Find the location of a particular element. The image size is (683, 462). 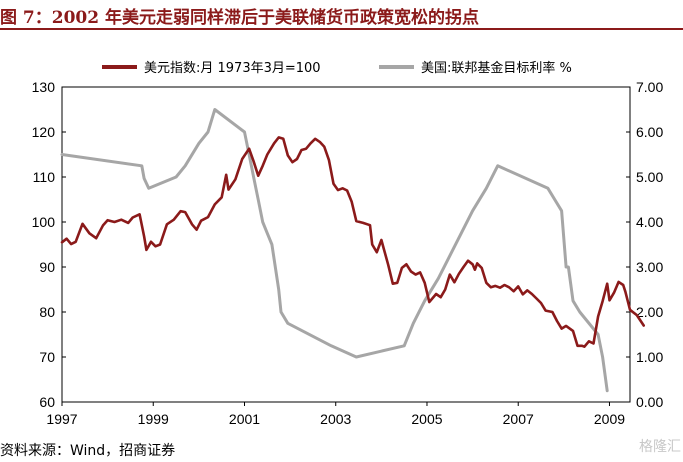

x-tick-label: 1999 is located at coordinates (153, 419).